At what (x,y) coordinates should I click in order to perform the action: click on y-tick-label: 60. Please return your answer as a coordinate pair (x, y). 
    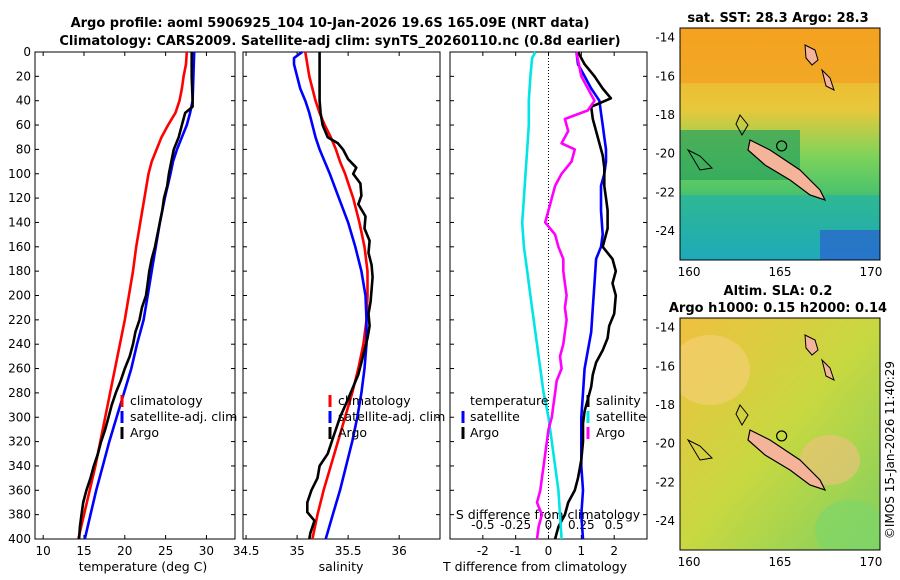
    Looking at the image, I should click on (23, 125).